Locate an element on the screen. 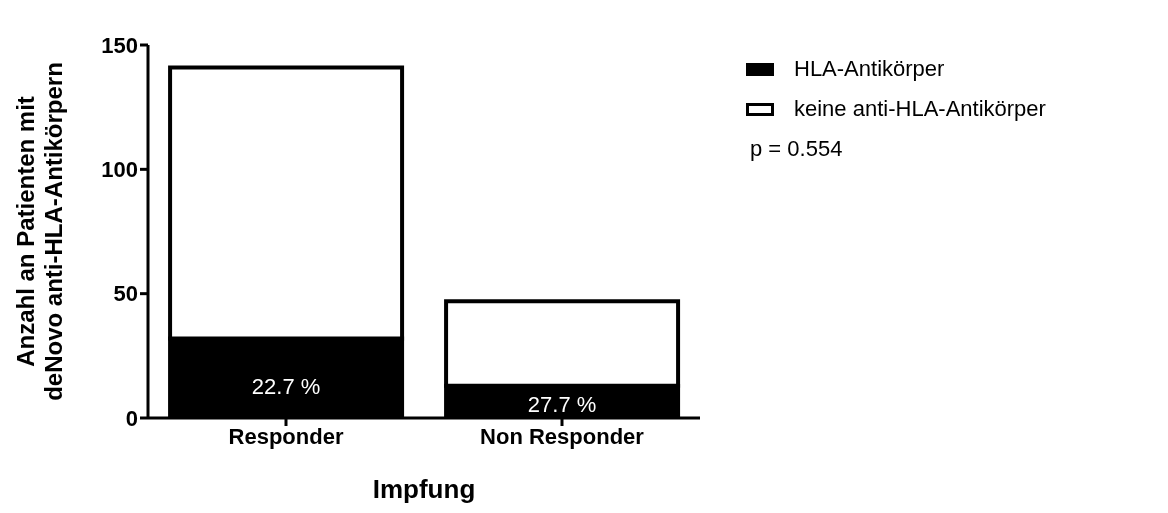 The height and width of the screenshot is (513, 1168). legend-label: keine anti-HLA-Antikörper is located at coordinates (920, 109).